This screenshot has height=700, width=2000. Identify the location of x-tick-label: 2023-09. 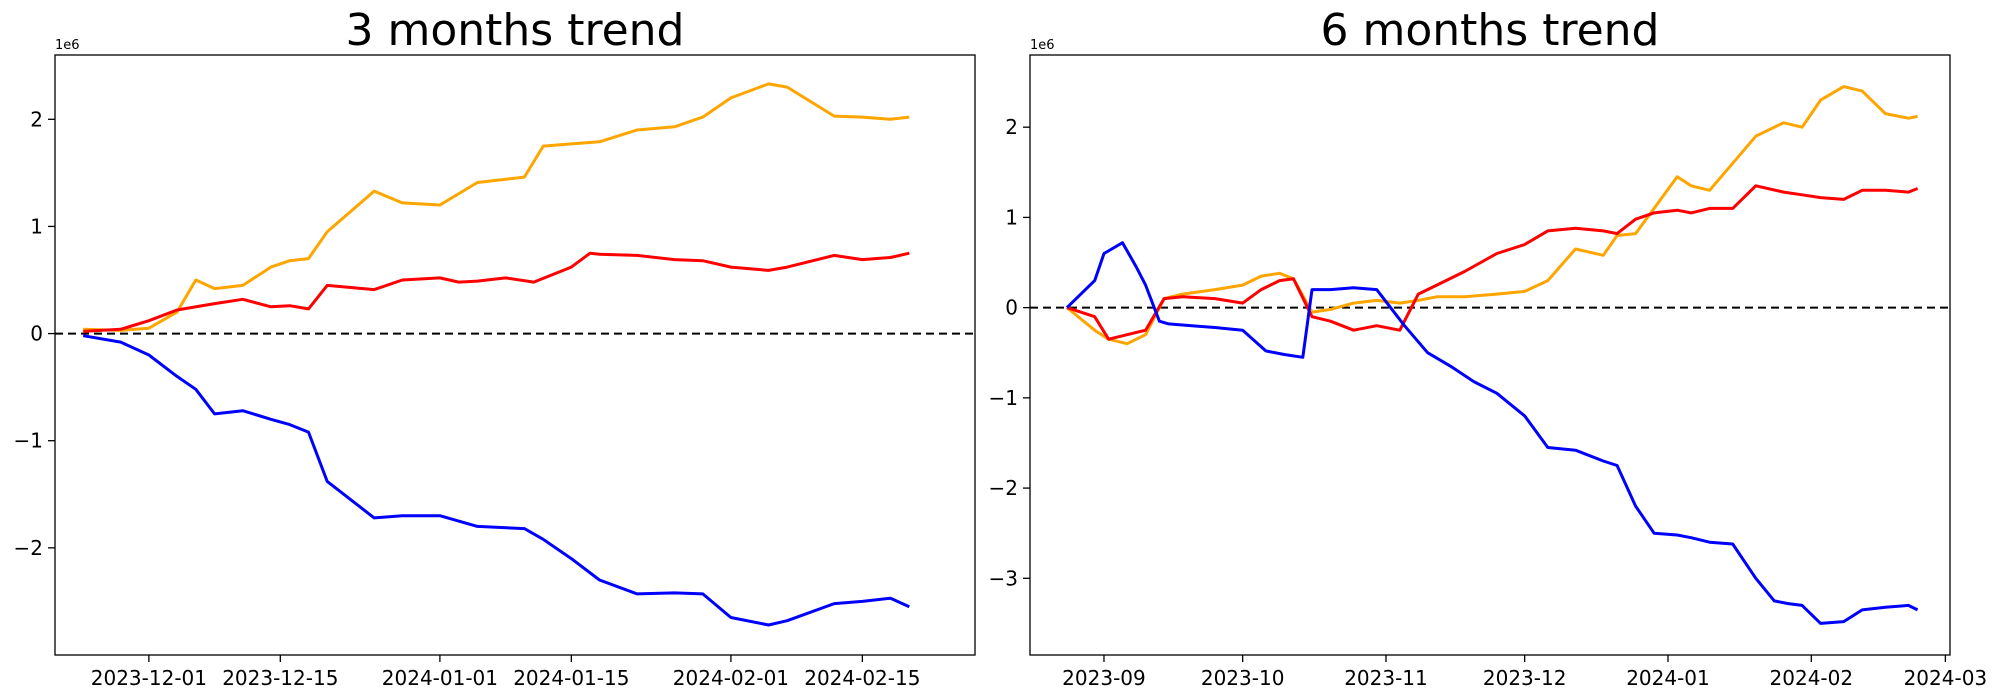
(1104, 678).